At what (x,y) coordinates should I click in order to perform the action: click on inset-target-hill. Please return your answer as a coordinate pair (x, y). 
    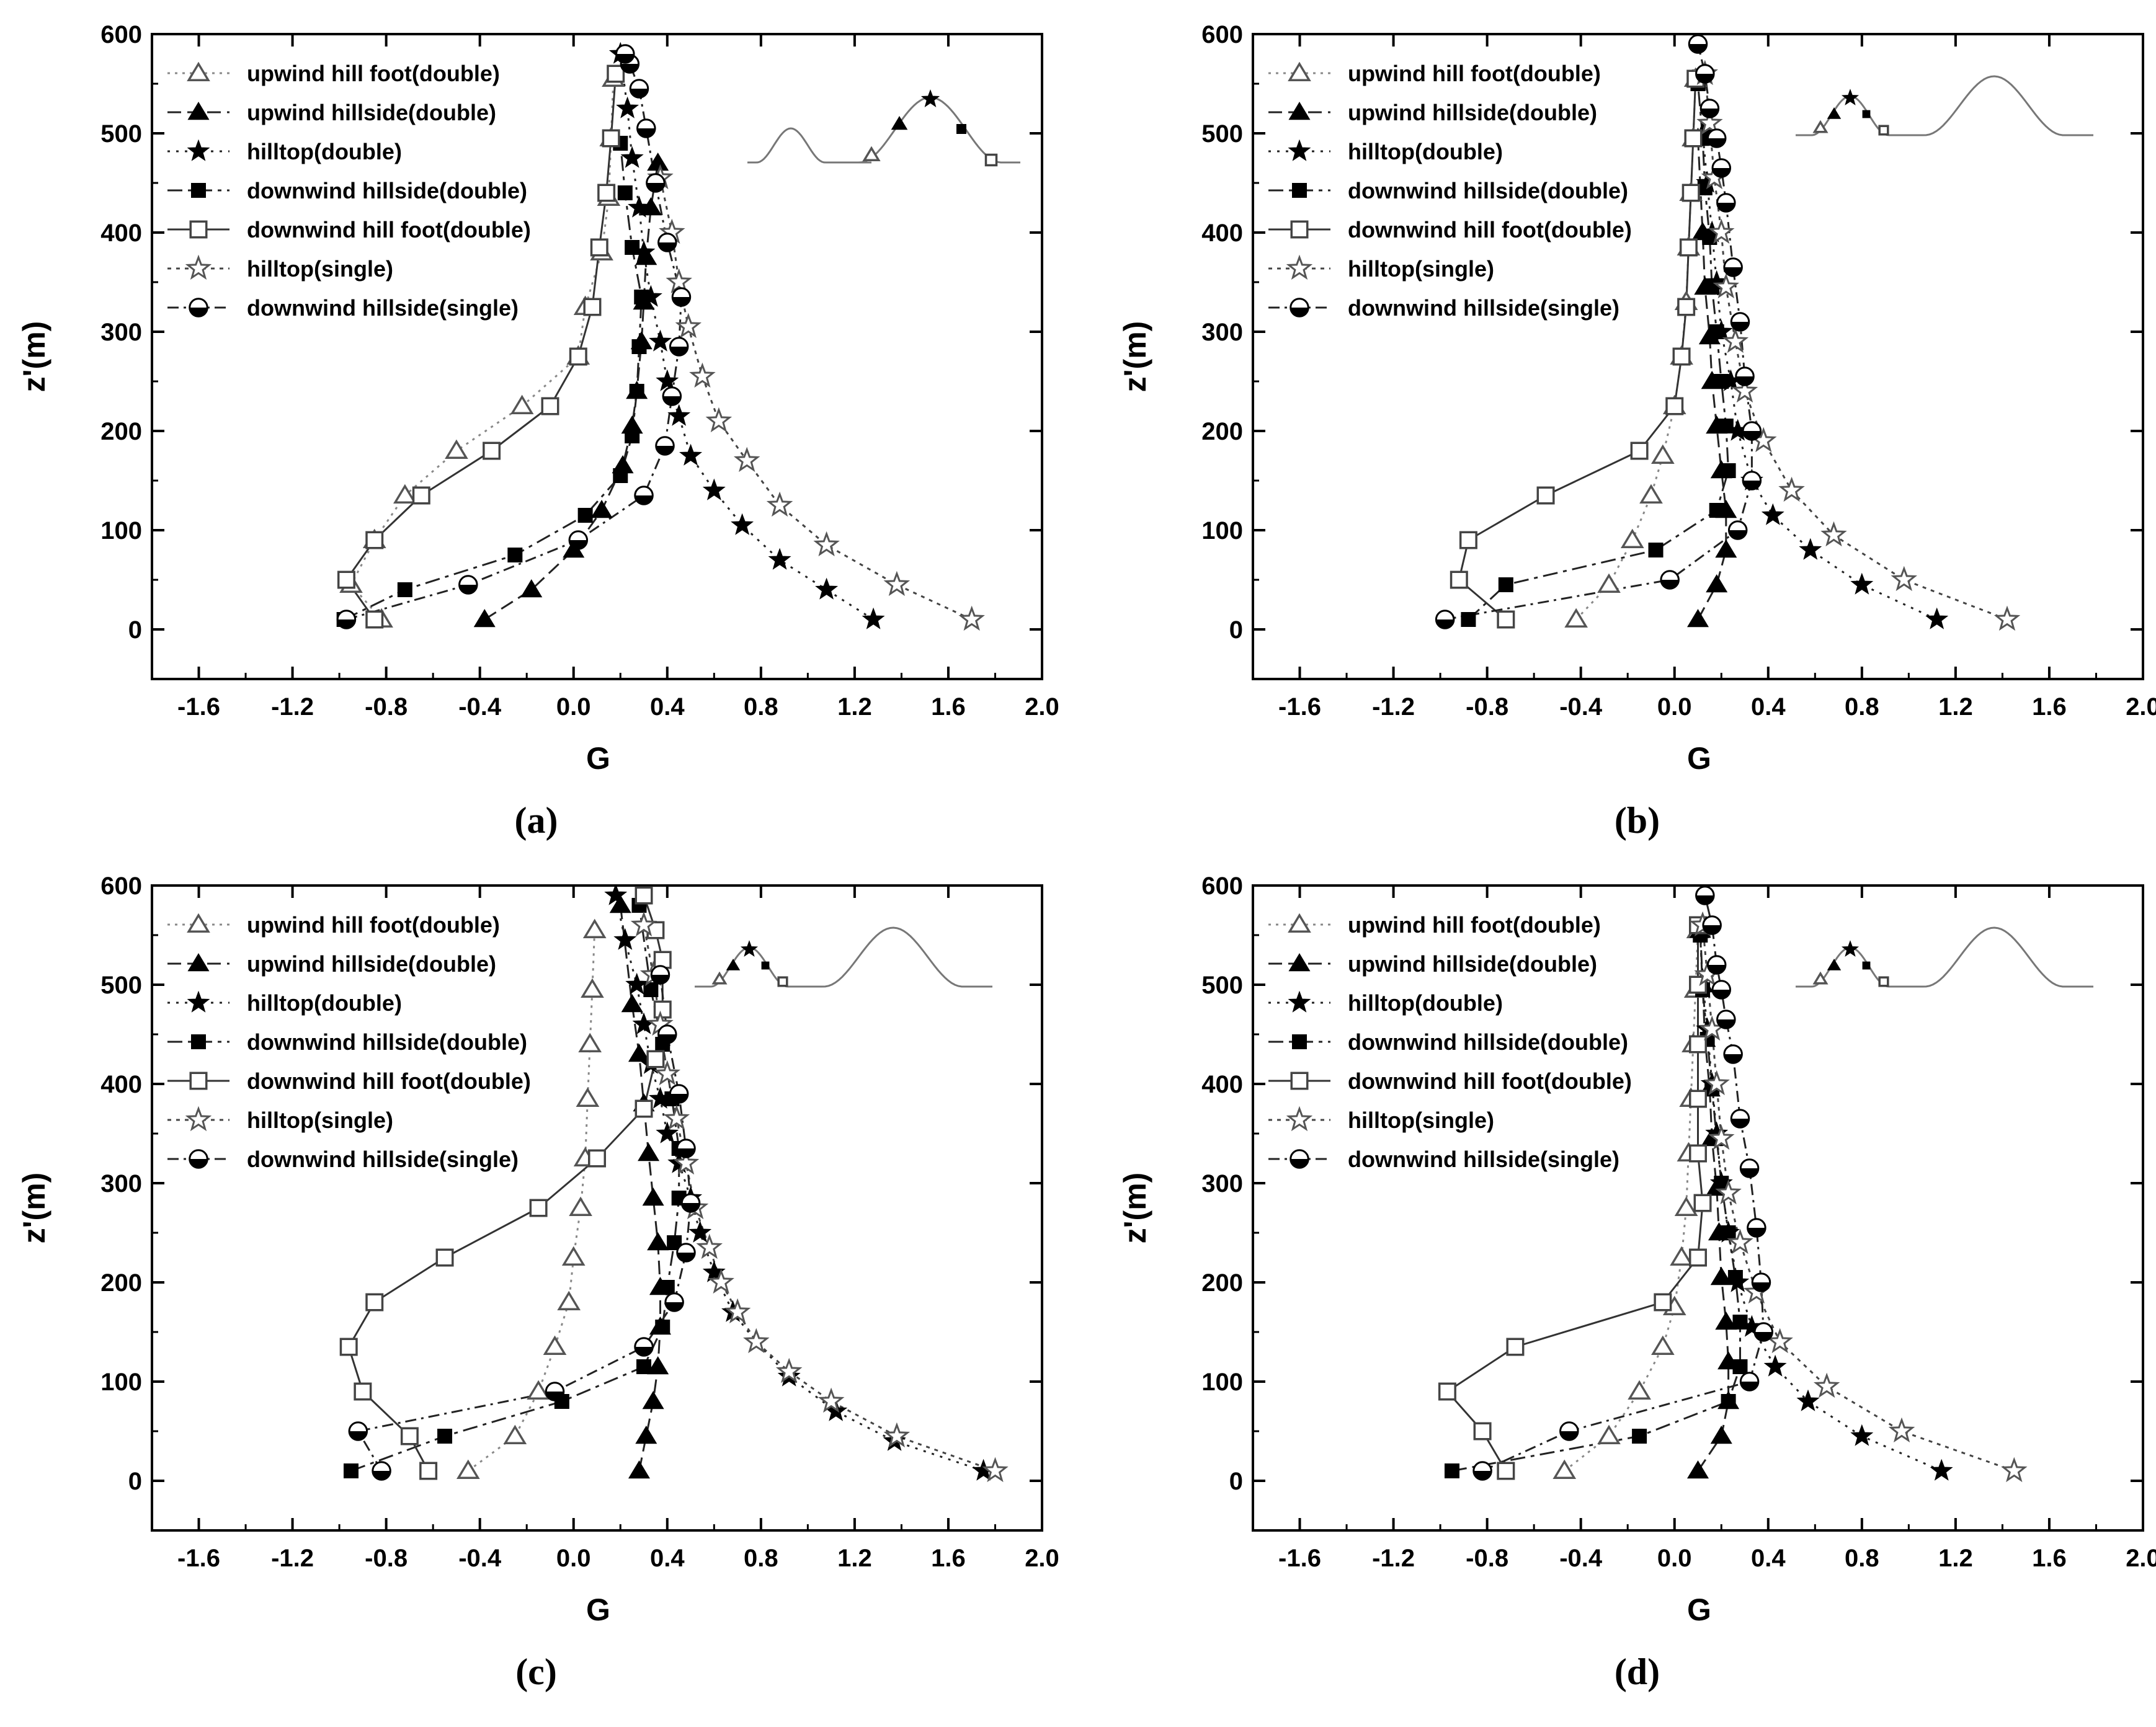
    Looking at the image, I should click on (936, 130).